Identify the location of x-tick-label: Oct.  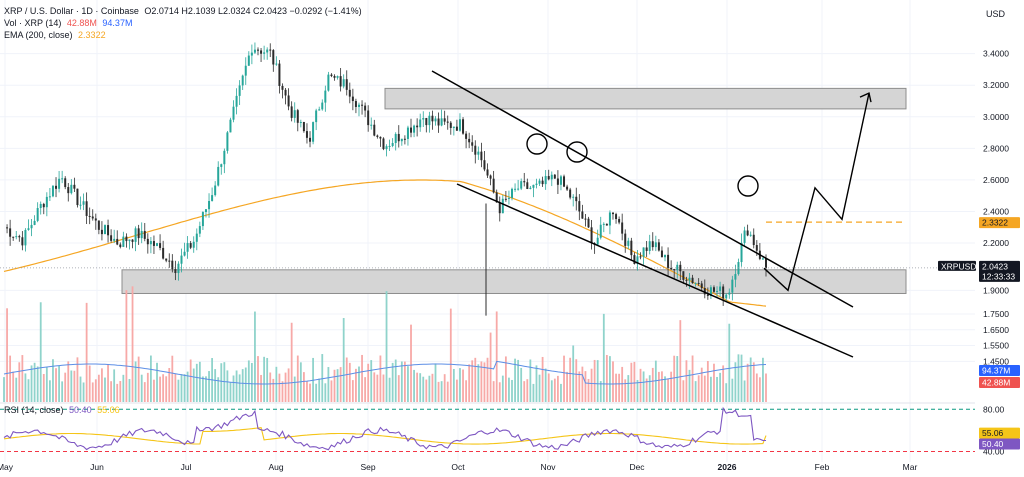
(458, 467).